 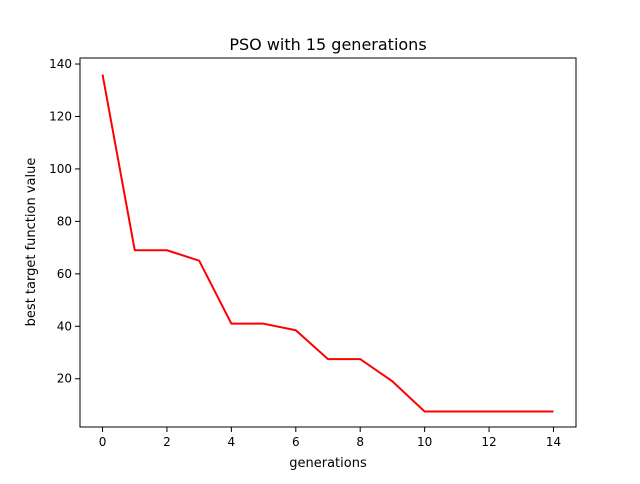 What do you see at coordinates (360, 442) in the screenshot?
I see `x-tick-label: 8` at bounding box center [360, 442].